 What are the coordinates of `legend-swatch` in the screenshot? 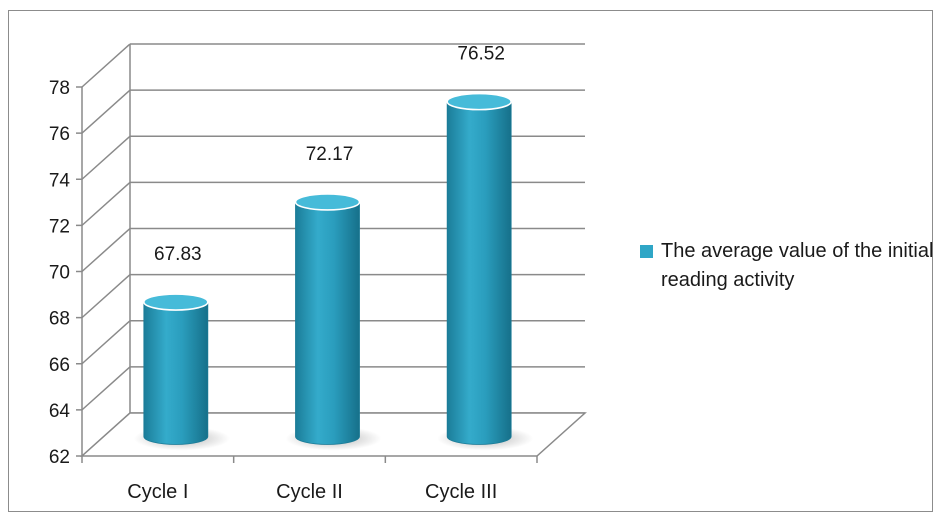 It's located at (646, 251).